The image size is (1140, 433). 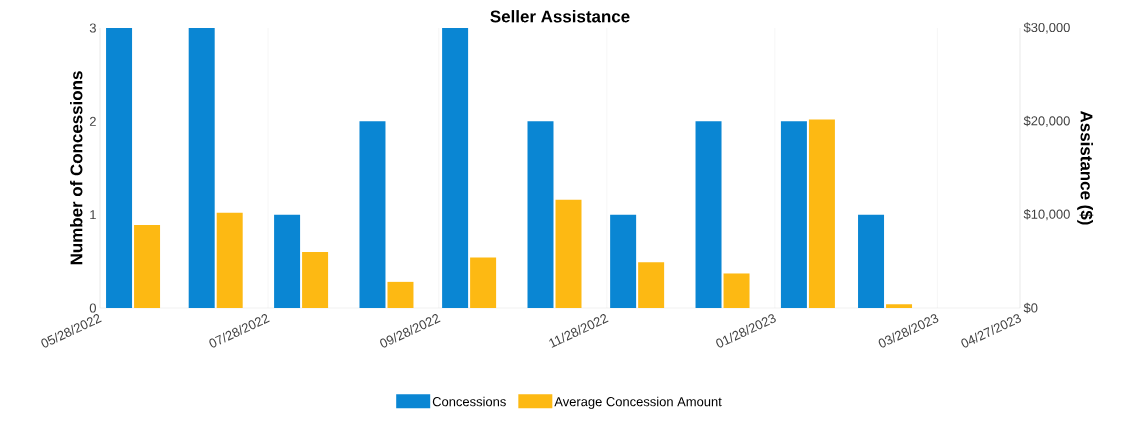 What do you see at coordinates (469, 401) in the screenshot?
I see `legend-label: Concessions` at bounding box center [469, 401].